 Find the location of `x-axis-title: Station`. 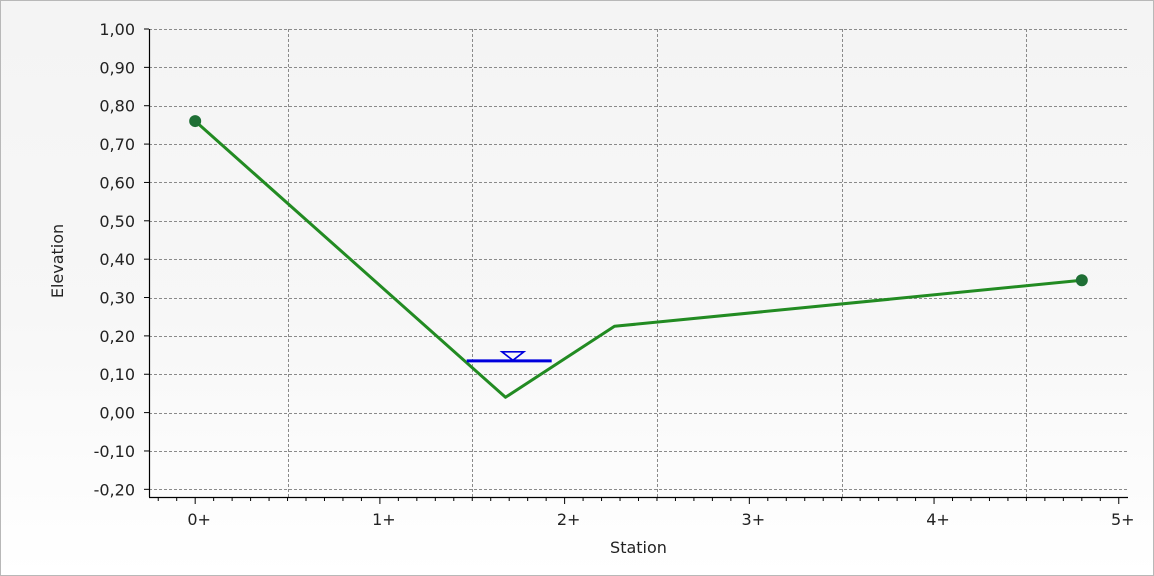

x-axis-title: Station is located at coordinates (638, 547).